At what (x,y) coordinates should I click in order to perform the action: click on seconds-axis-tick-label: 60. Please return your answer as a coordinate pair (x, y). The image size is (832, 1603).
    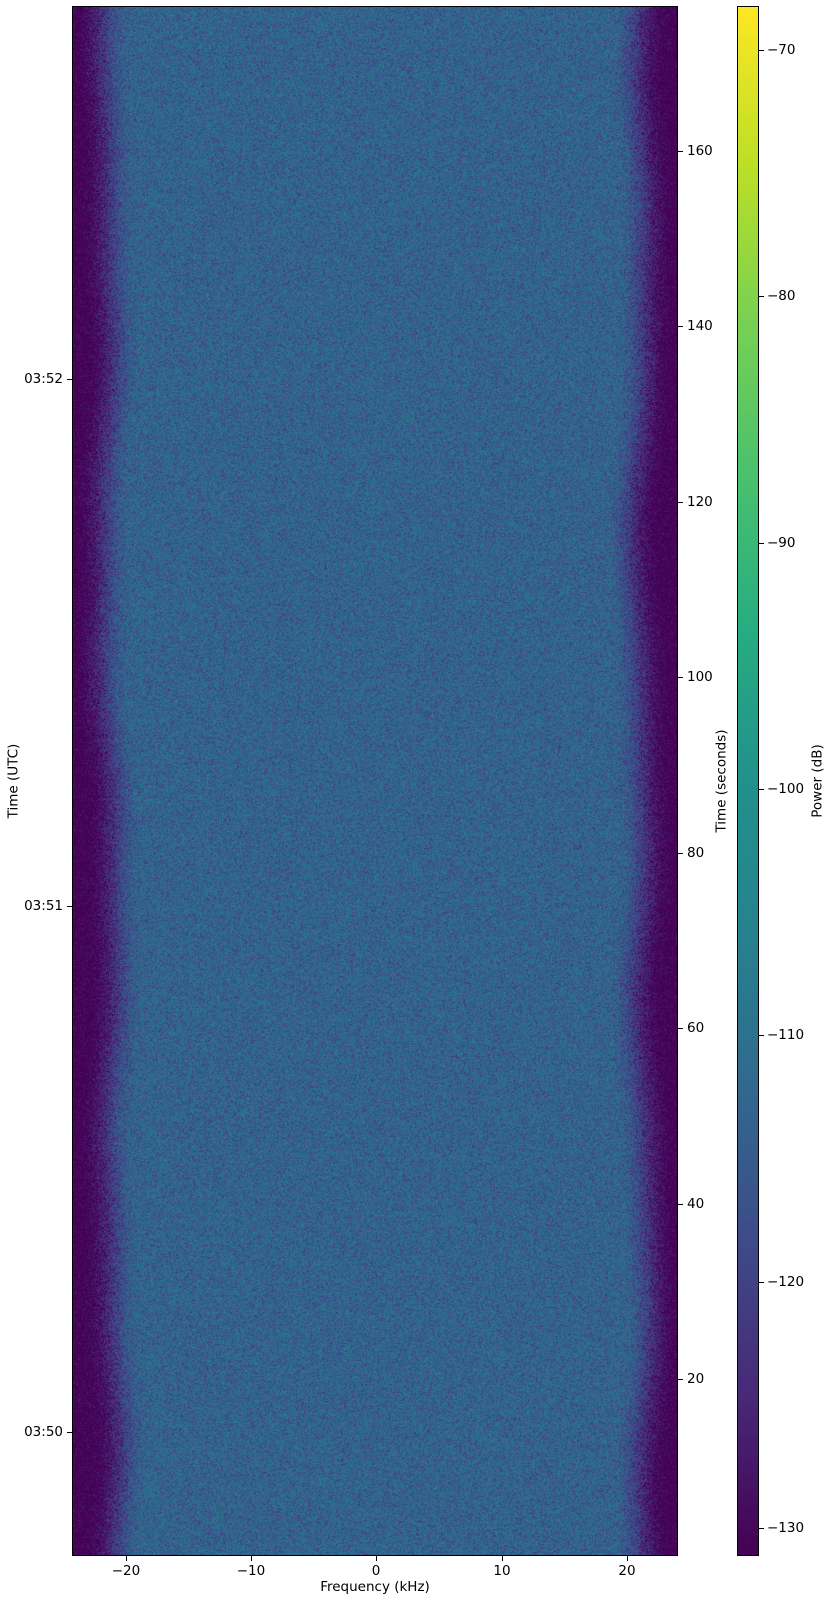
    Looking at the image, I should click on (696, 1028).